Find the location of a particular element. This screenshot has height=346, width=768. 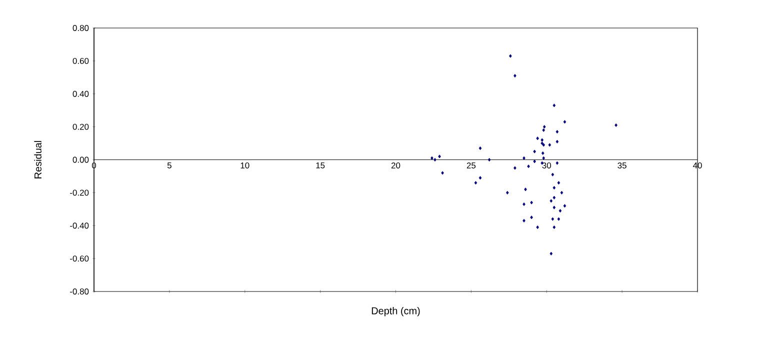

y-tick-label: 0.00 is located at coordinates (80, 159).